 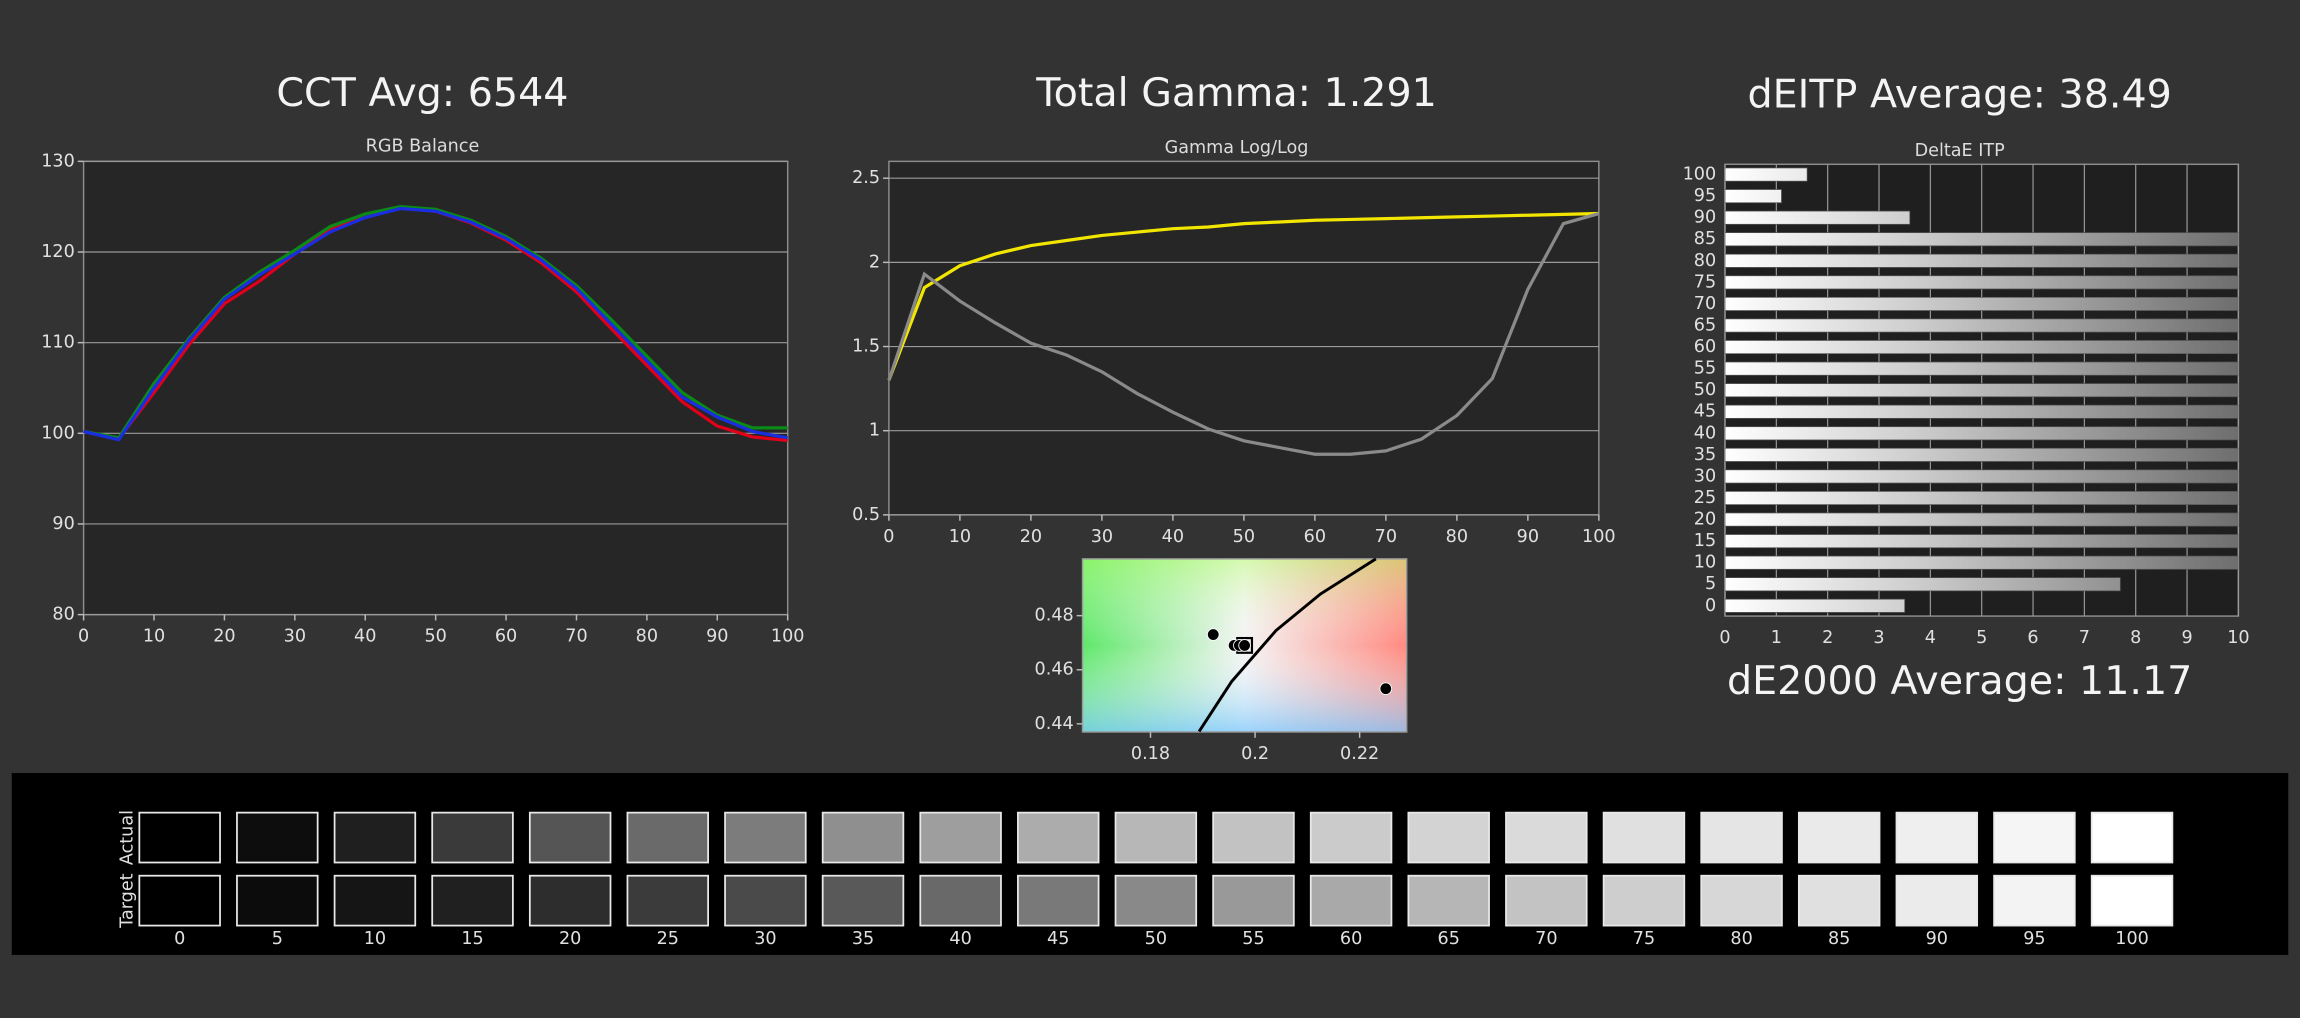 I want to click on y-tick-label: 15, so click(x=1705, y=541).